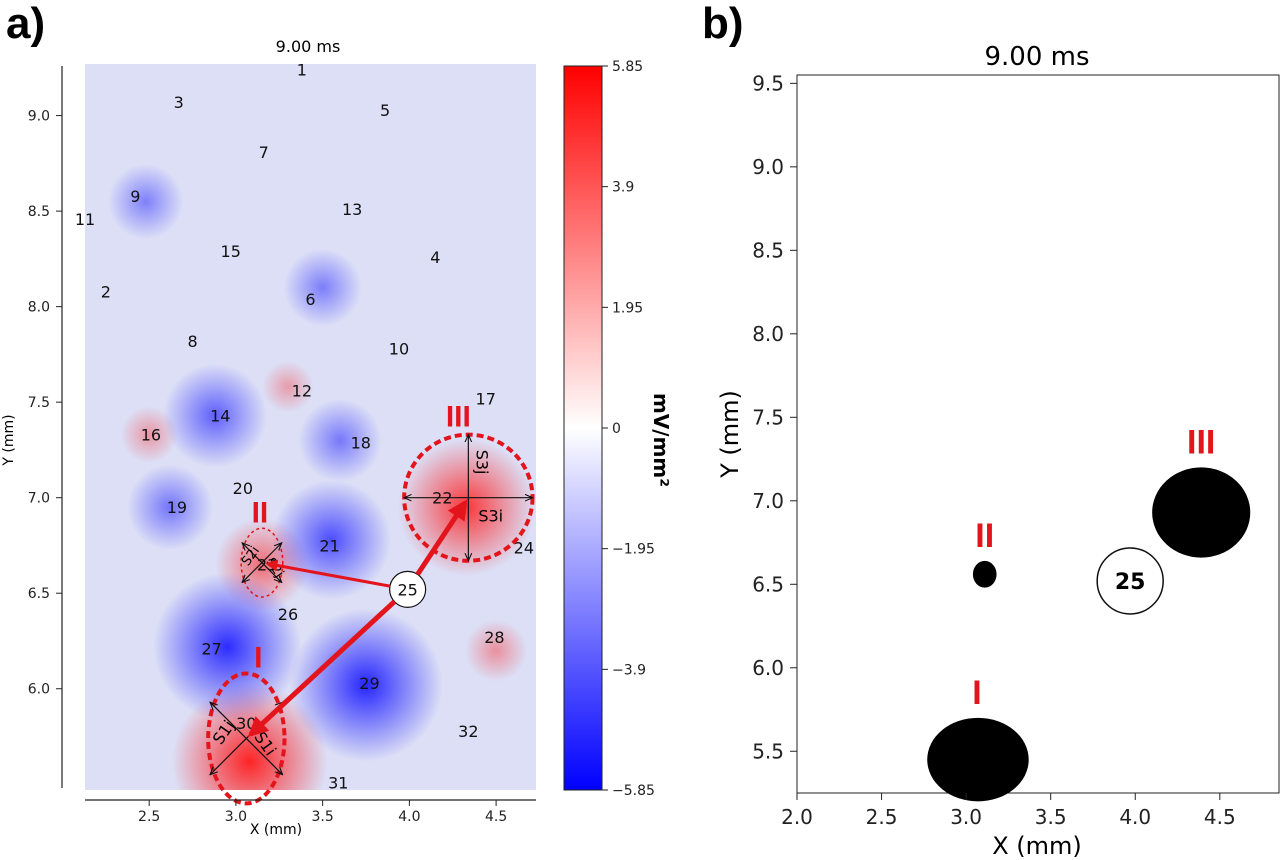  Describe the element at coordinates (524, 547) in the screenshot. I see `electrode-label-24: 24` at that location.